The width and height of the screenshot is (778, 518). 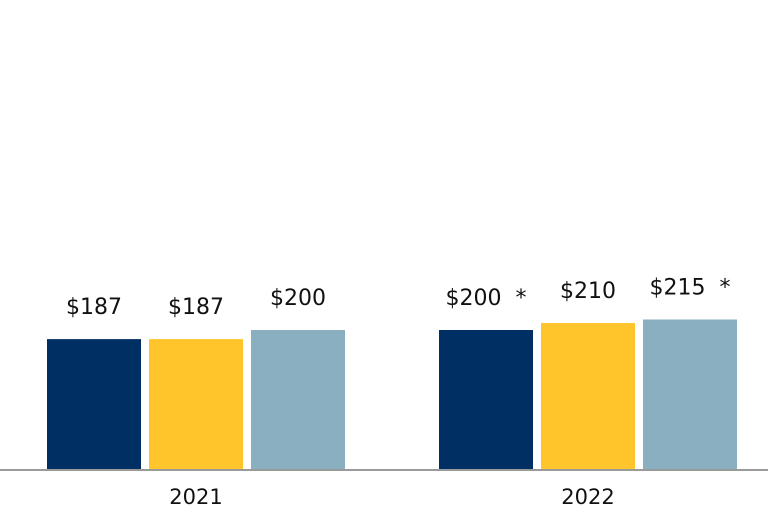 I want to click on data-label-2022-series-2: $210, so click(x=588, y=291).